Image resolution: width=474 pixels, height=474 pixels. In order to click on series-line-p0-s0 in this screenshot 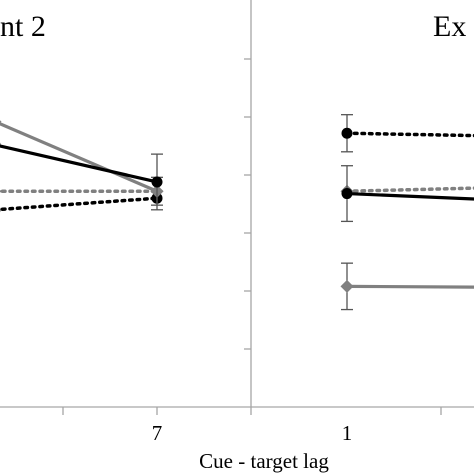, I will do `click(79, 204)`.